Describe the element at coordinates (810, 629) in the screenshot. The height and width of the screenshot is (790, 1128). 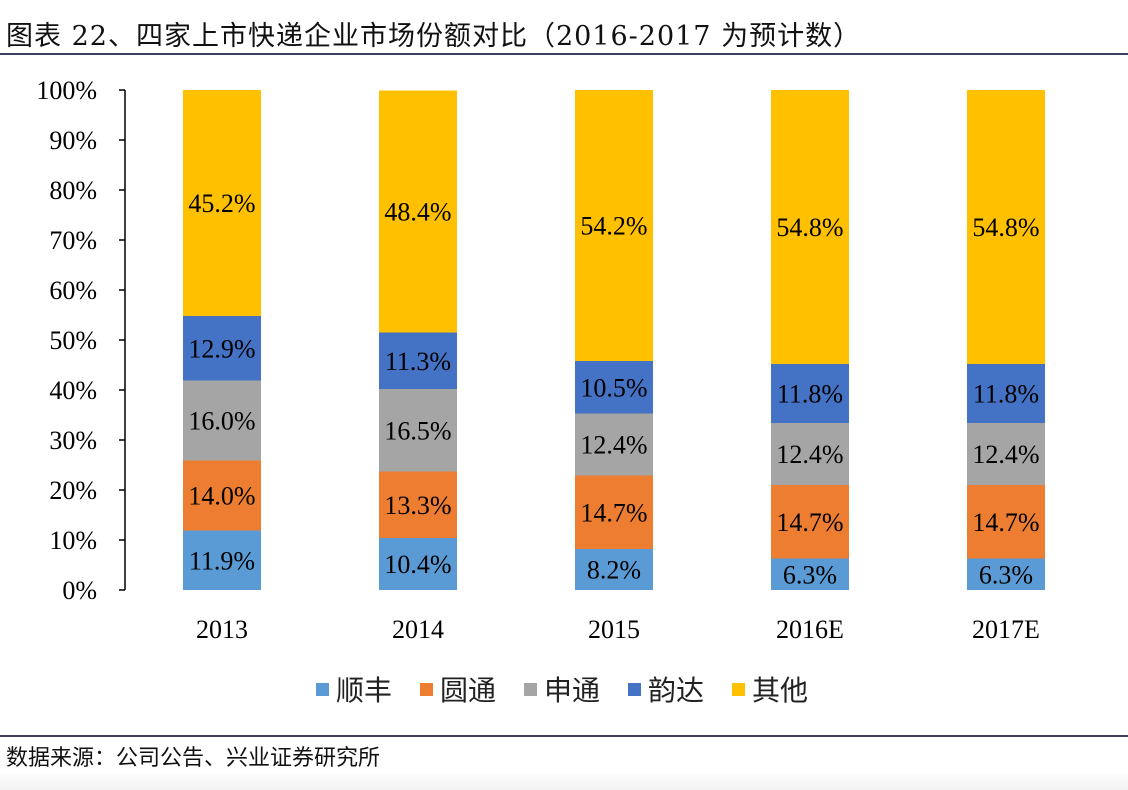
I see `x-tick-label: 2016E` at that location.